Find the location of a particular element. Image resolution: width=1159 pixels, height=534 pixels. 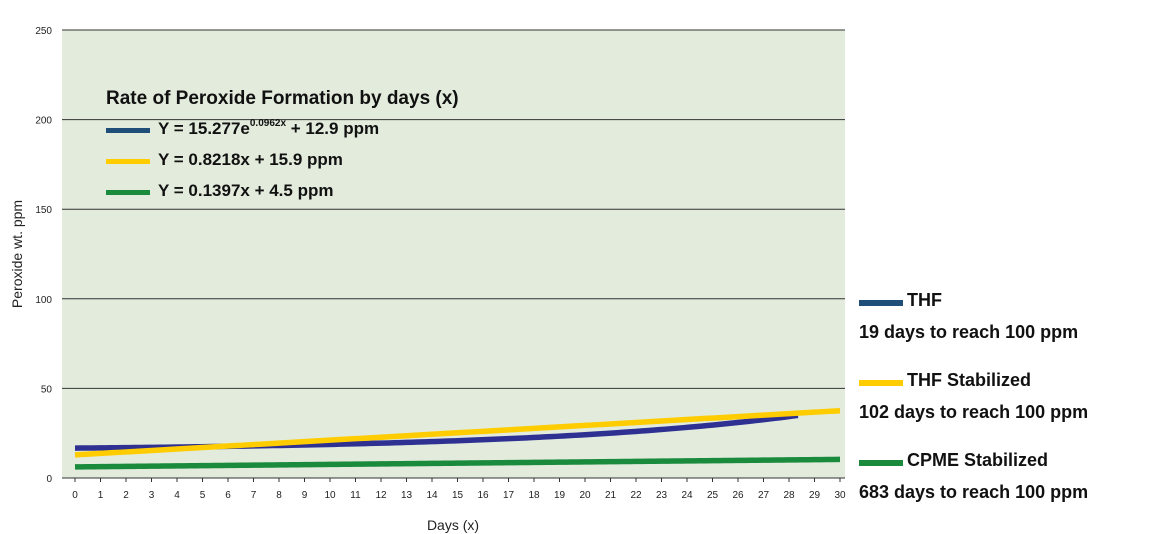

legend-series-note: 102 days to reach 100 ppm is located at coordinates (973, 412).